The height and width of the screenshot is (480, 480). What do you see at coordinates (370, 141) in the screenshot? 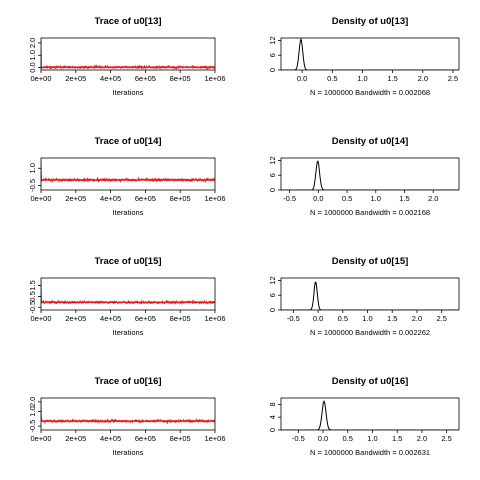
I see `panel-title: Density of u0[14]` at bounding box center [370, 141].